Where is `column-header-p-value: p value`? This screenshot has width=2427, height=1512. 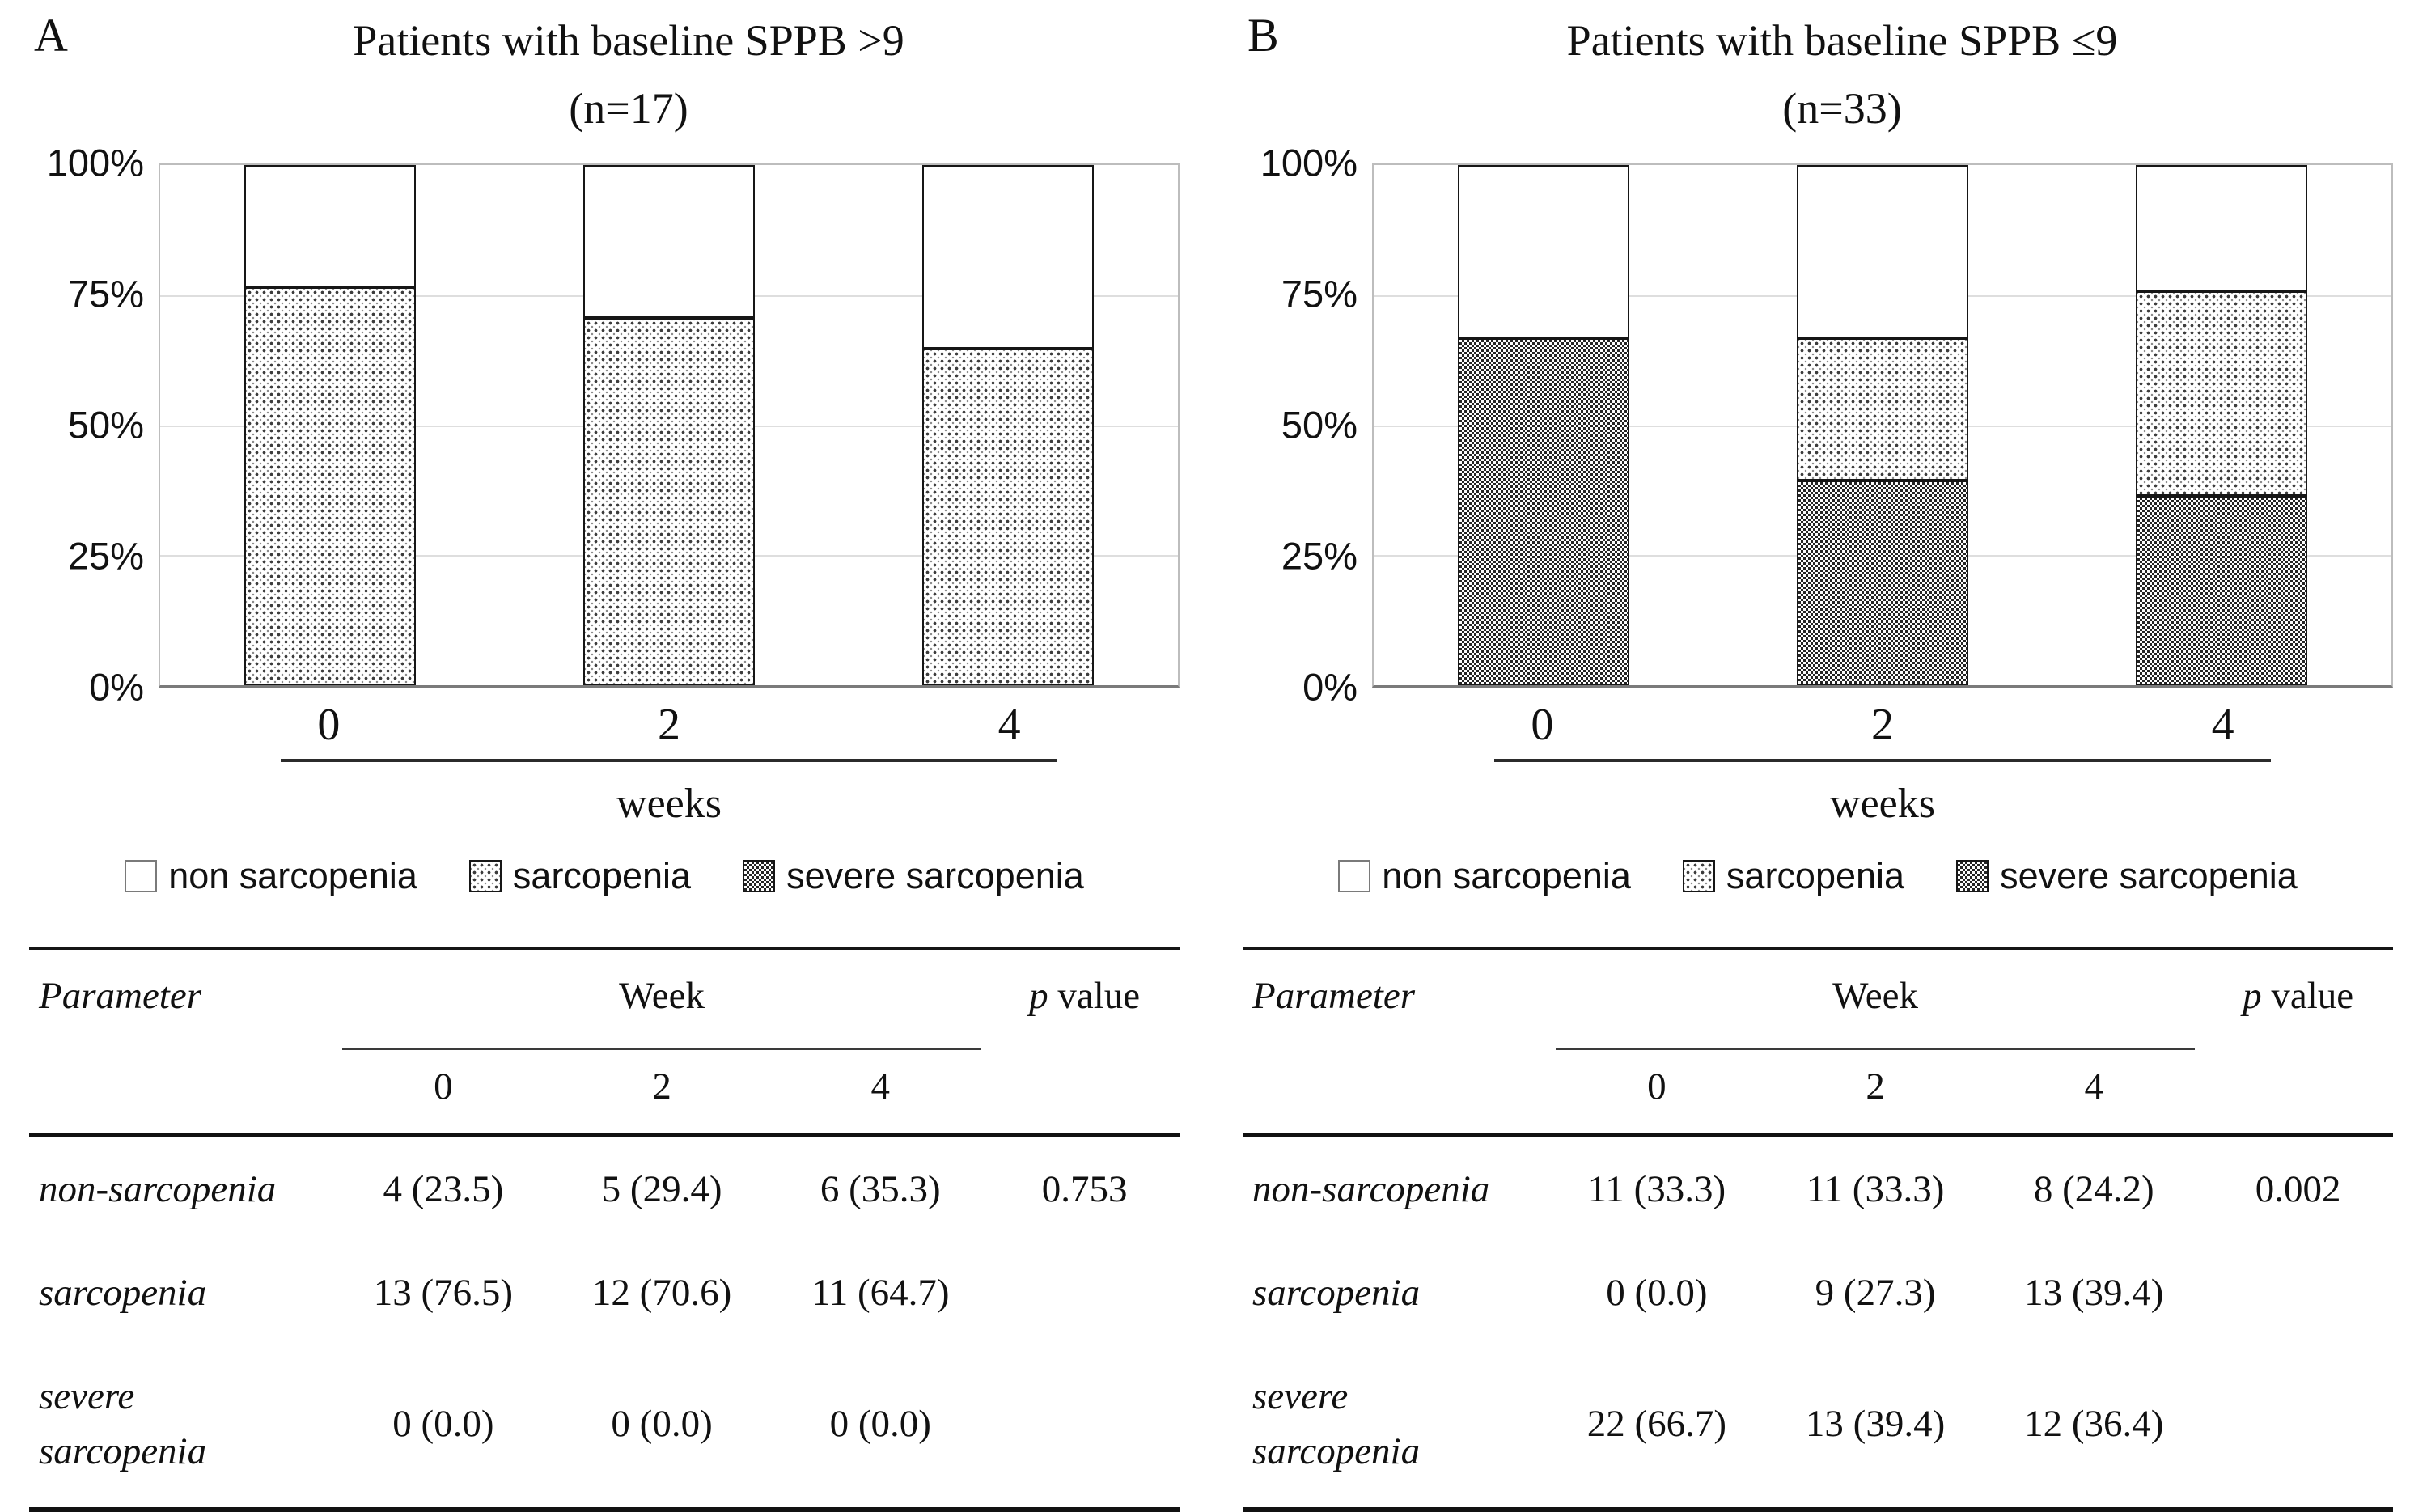 column-header-p-value: p value is located at coordinates (2298, 996).